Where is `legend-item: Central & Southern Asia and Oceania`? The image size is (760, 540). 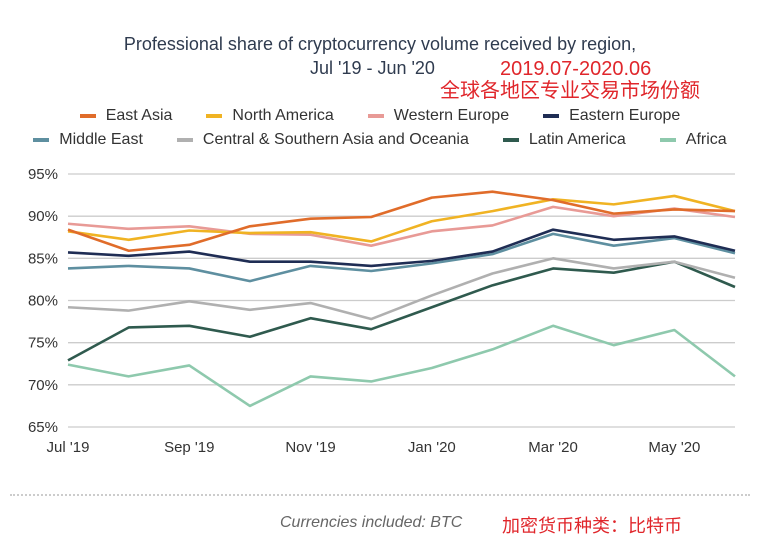 legend-item: Central & Southern Asia and Oceania is located at coordinates (322, 140).